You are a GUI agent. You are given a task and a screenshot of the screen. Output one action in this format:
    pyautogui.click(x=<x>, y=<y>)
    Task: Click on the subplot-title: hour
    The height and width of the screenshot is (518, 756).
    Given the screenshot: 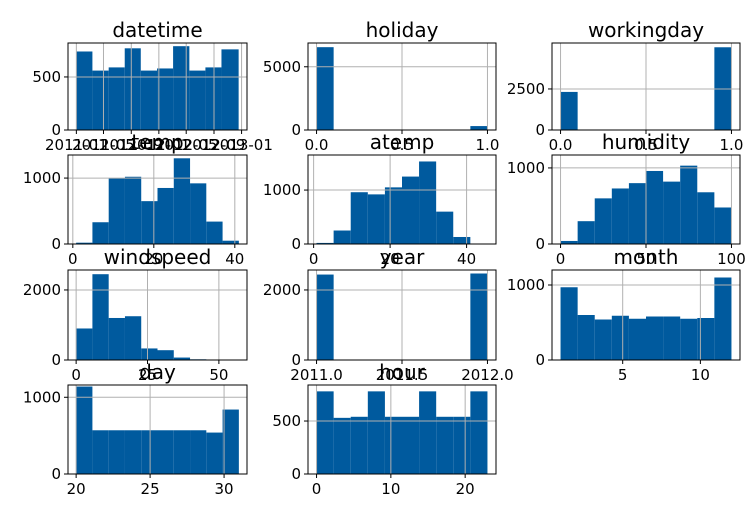 What is the action you would take?
    pyautogui.click(x=402, y=372)
    